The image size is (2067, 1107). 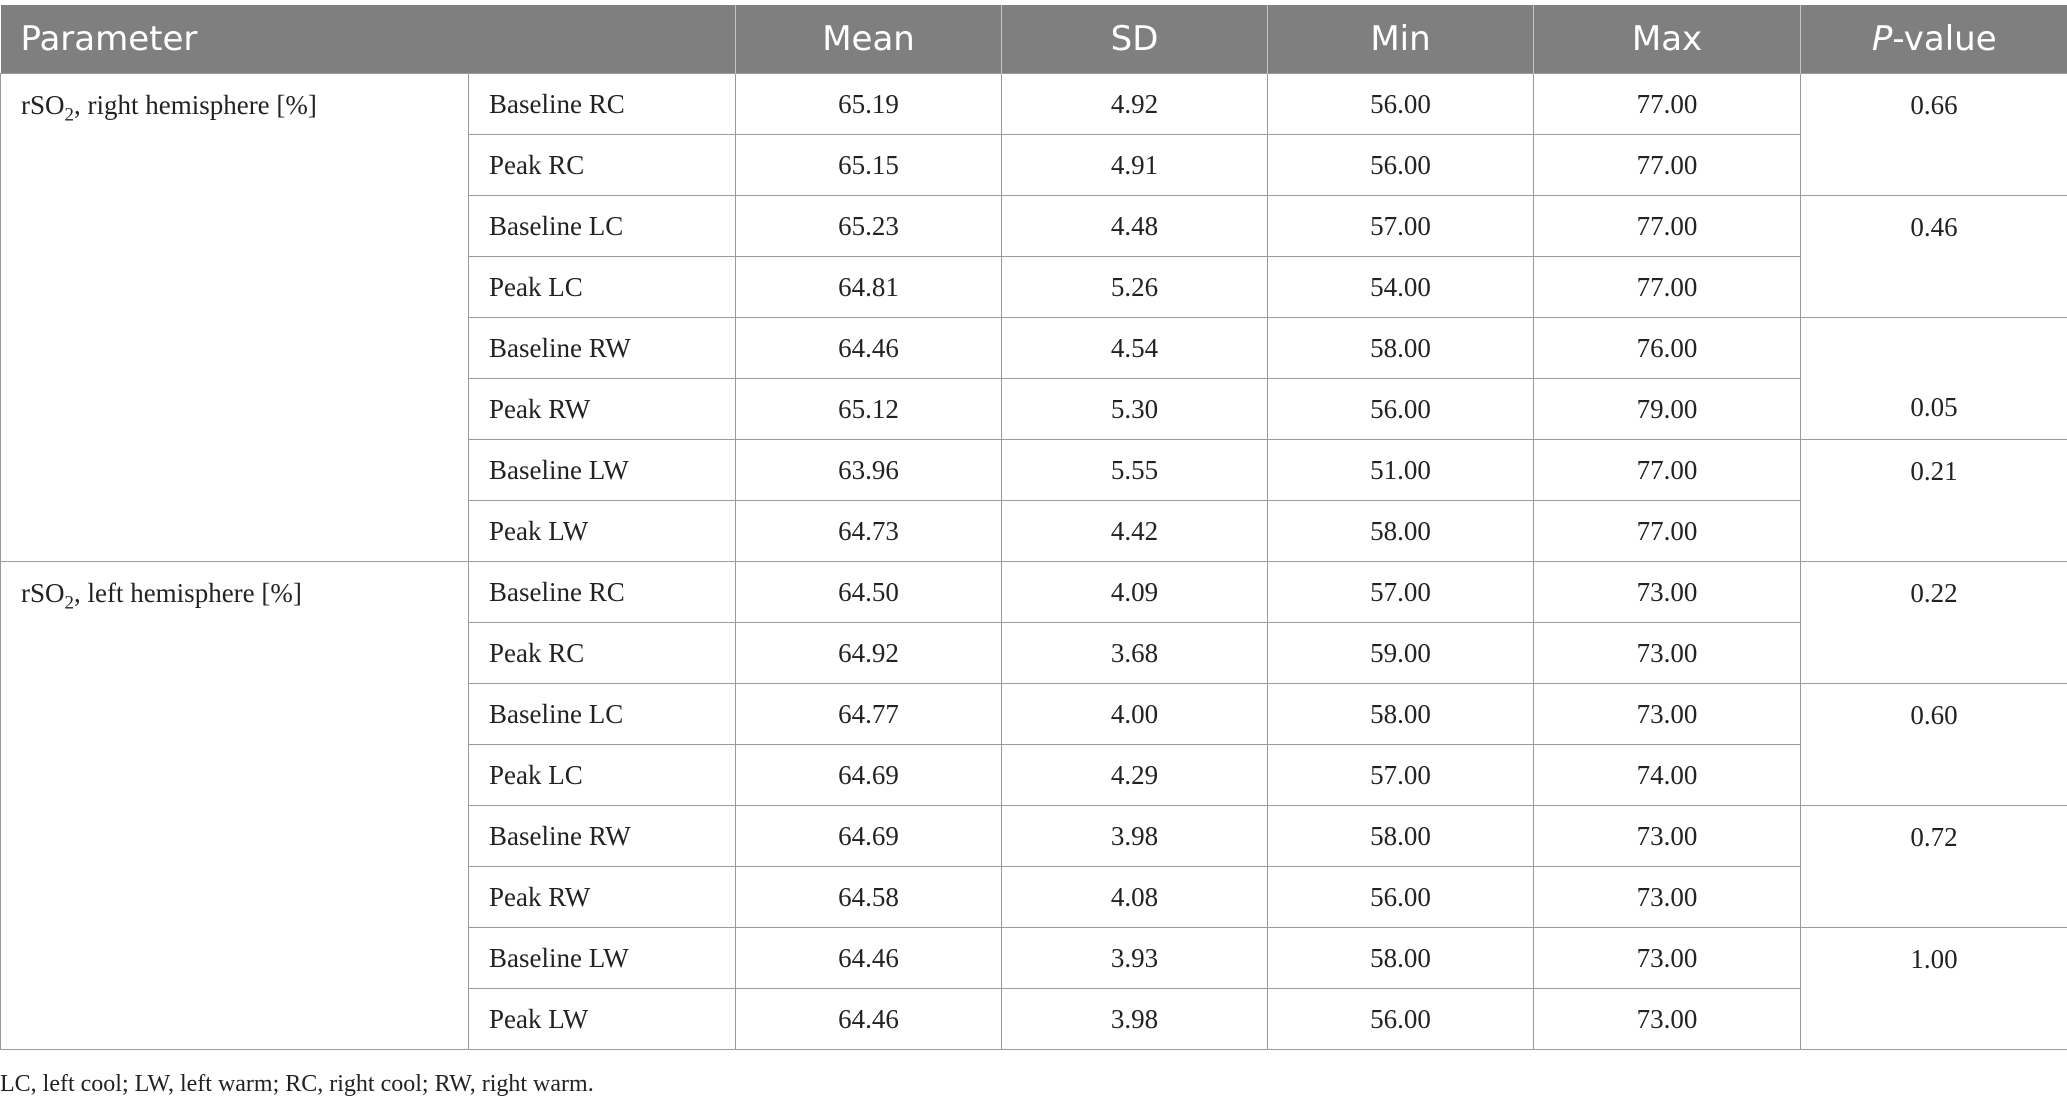 I want to click on sd-cell: 4.48, so click(x=1135, y=226).